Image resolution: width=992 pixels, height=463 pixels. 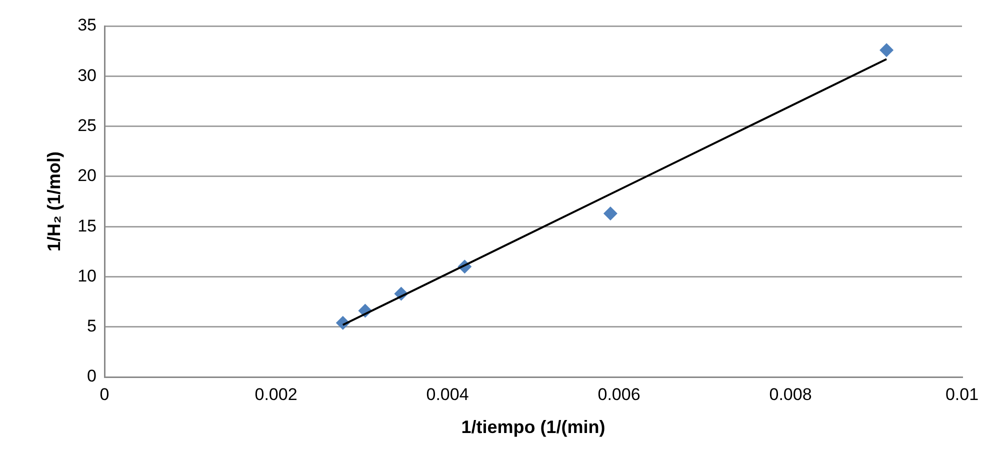 What do you see at coordinates (92, 376) in the screenshot?
I see `y-tick-label: 0` at bounding box center [92, 376].